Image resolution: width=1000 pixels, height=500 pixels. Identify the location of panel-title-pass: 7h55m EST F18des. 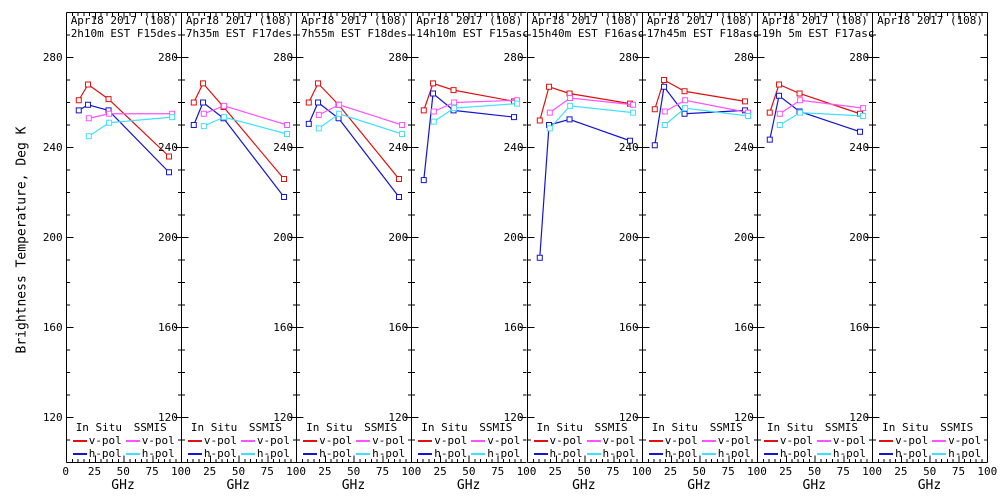
(354, 33).